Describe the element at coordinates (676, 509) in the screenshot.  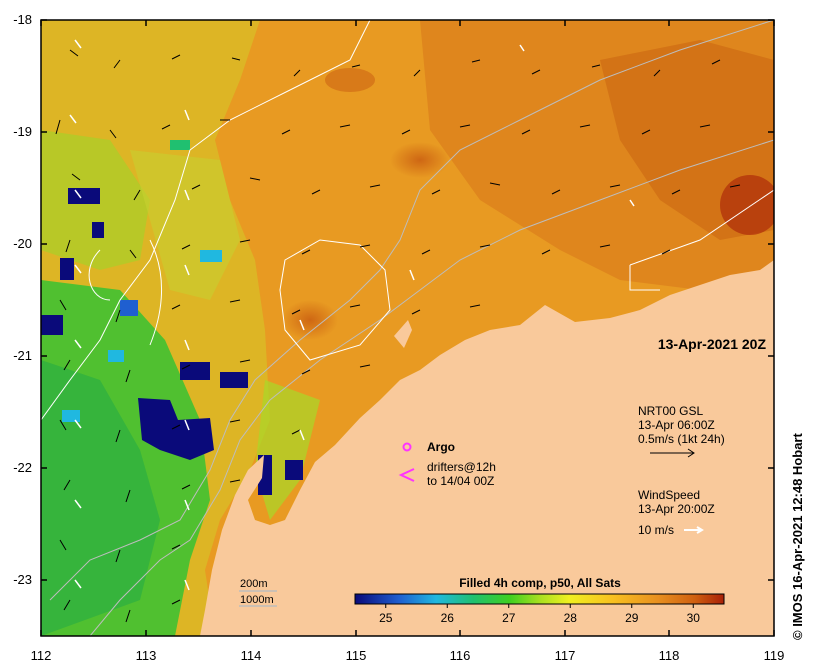
I see `wind-time: 13-Apr 20:00Z` at that location.